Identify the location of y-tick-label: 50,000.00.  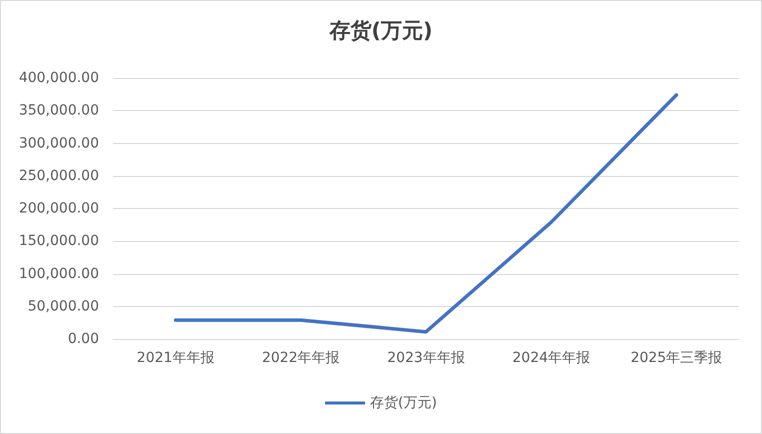
(63, 306).